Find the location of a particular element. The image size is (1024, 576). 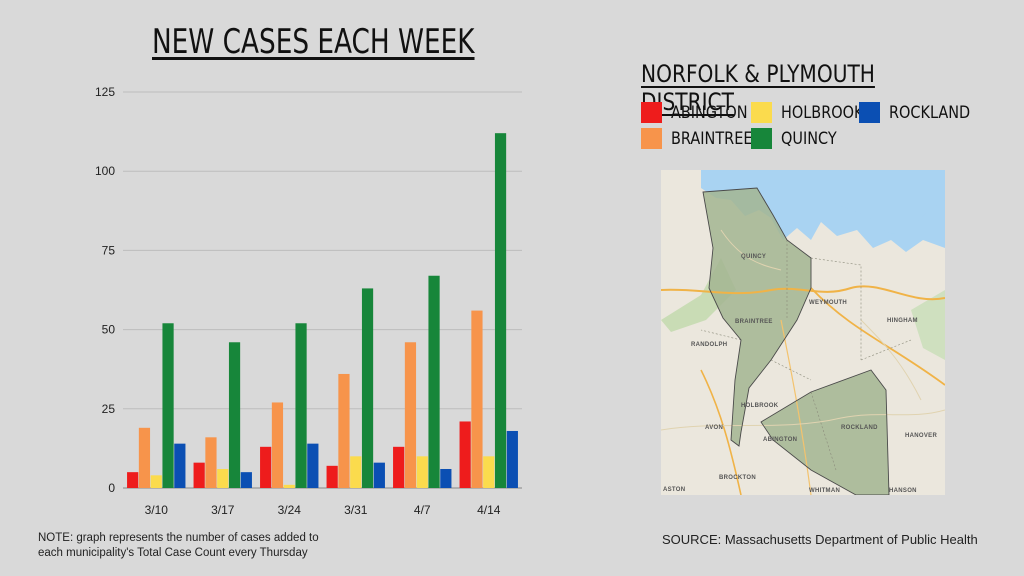

y-tick-label: 125 is located at coordinates (105, 92).